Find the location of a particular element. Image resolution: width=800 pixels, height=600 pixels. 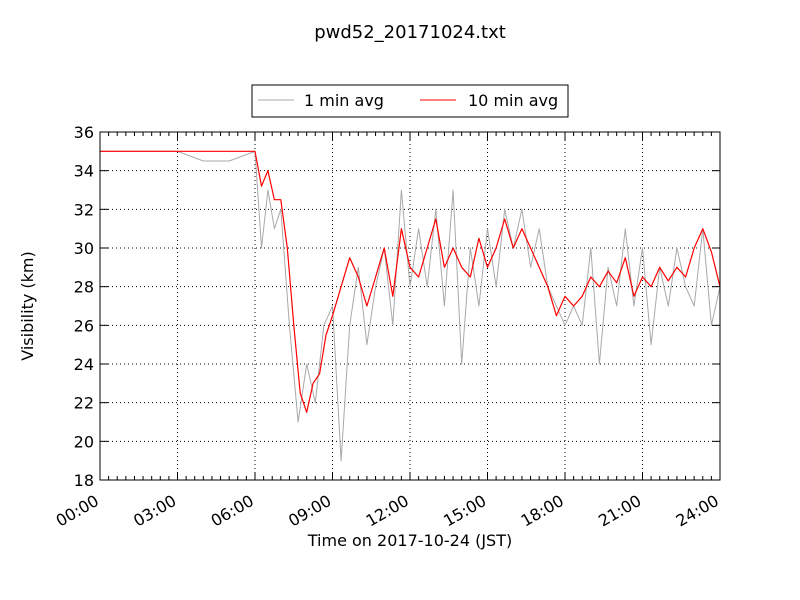

legend-label-1min: 1 min avg is located at coordinates (344, 100).